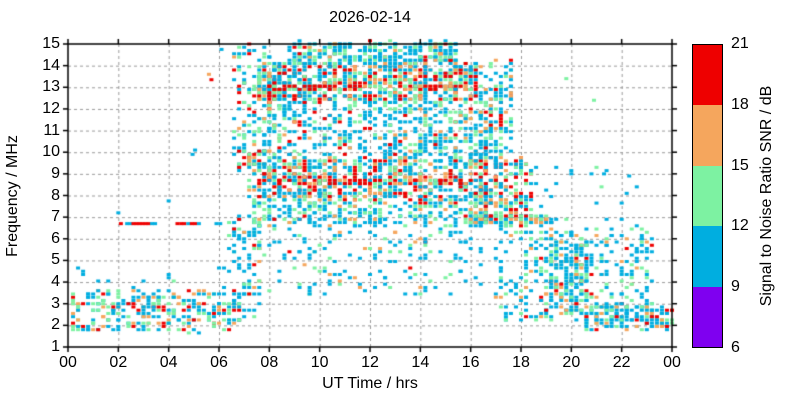 The image size is (800, 400). What do you see at coordinates (55, 173) in the screenshot?
I see `y-tick-label: 9` at bounding box center [55, 173].